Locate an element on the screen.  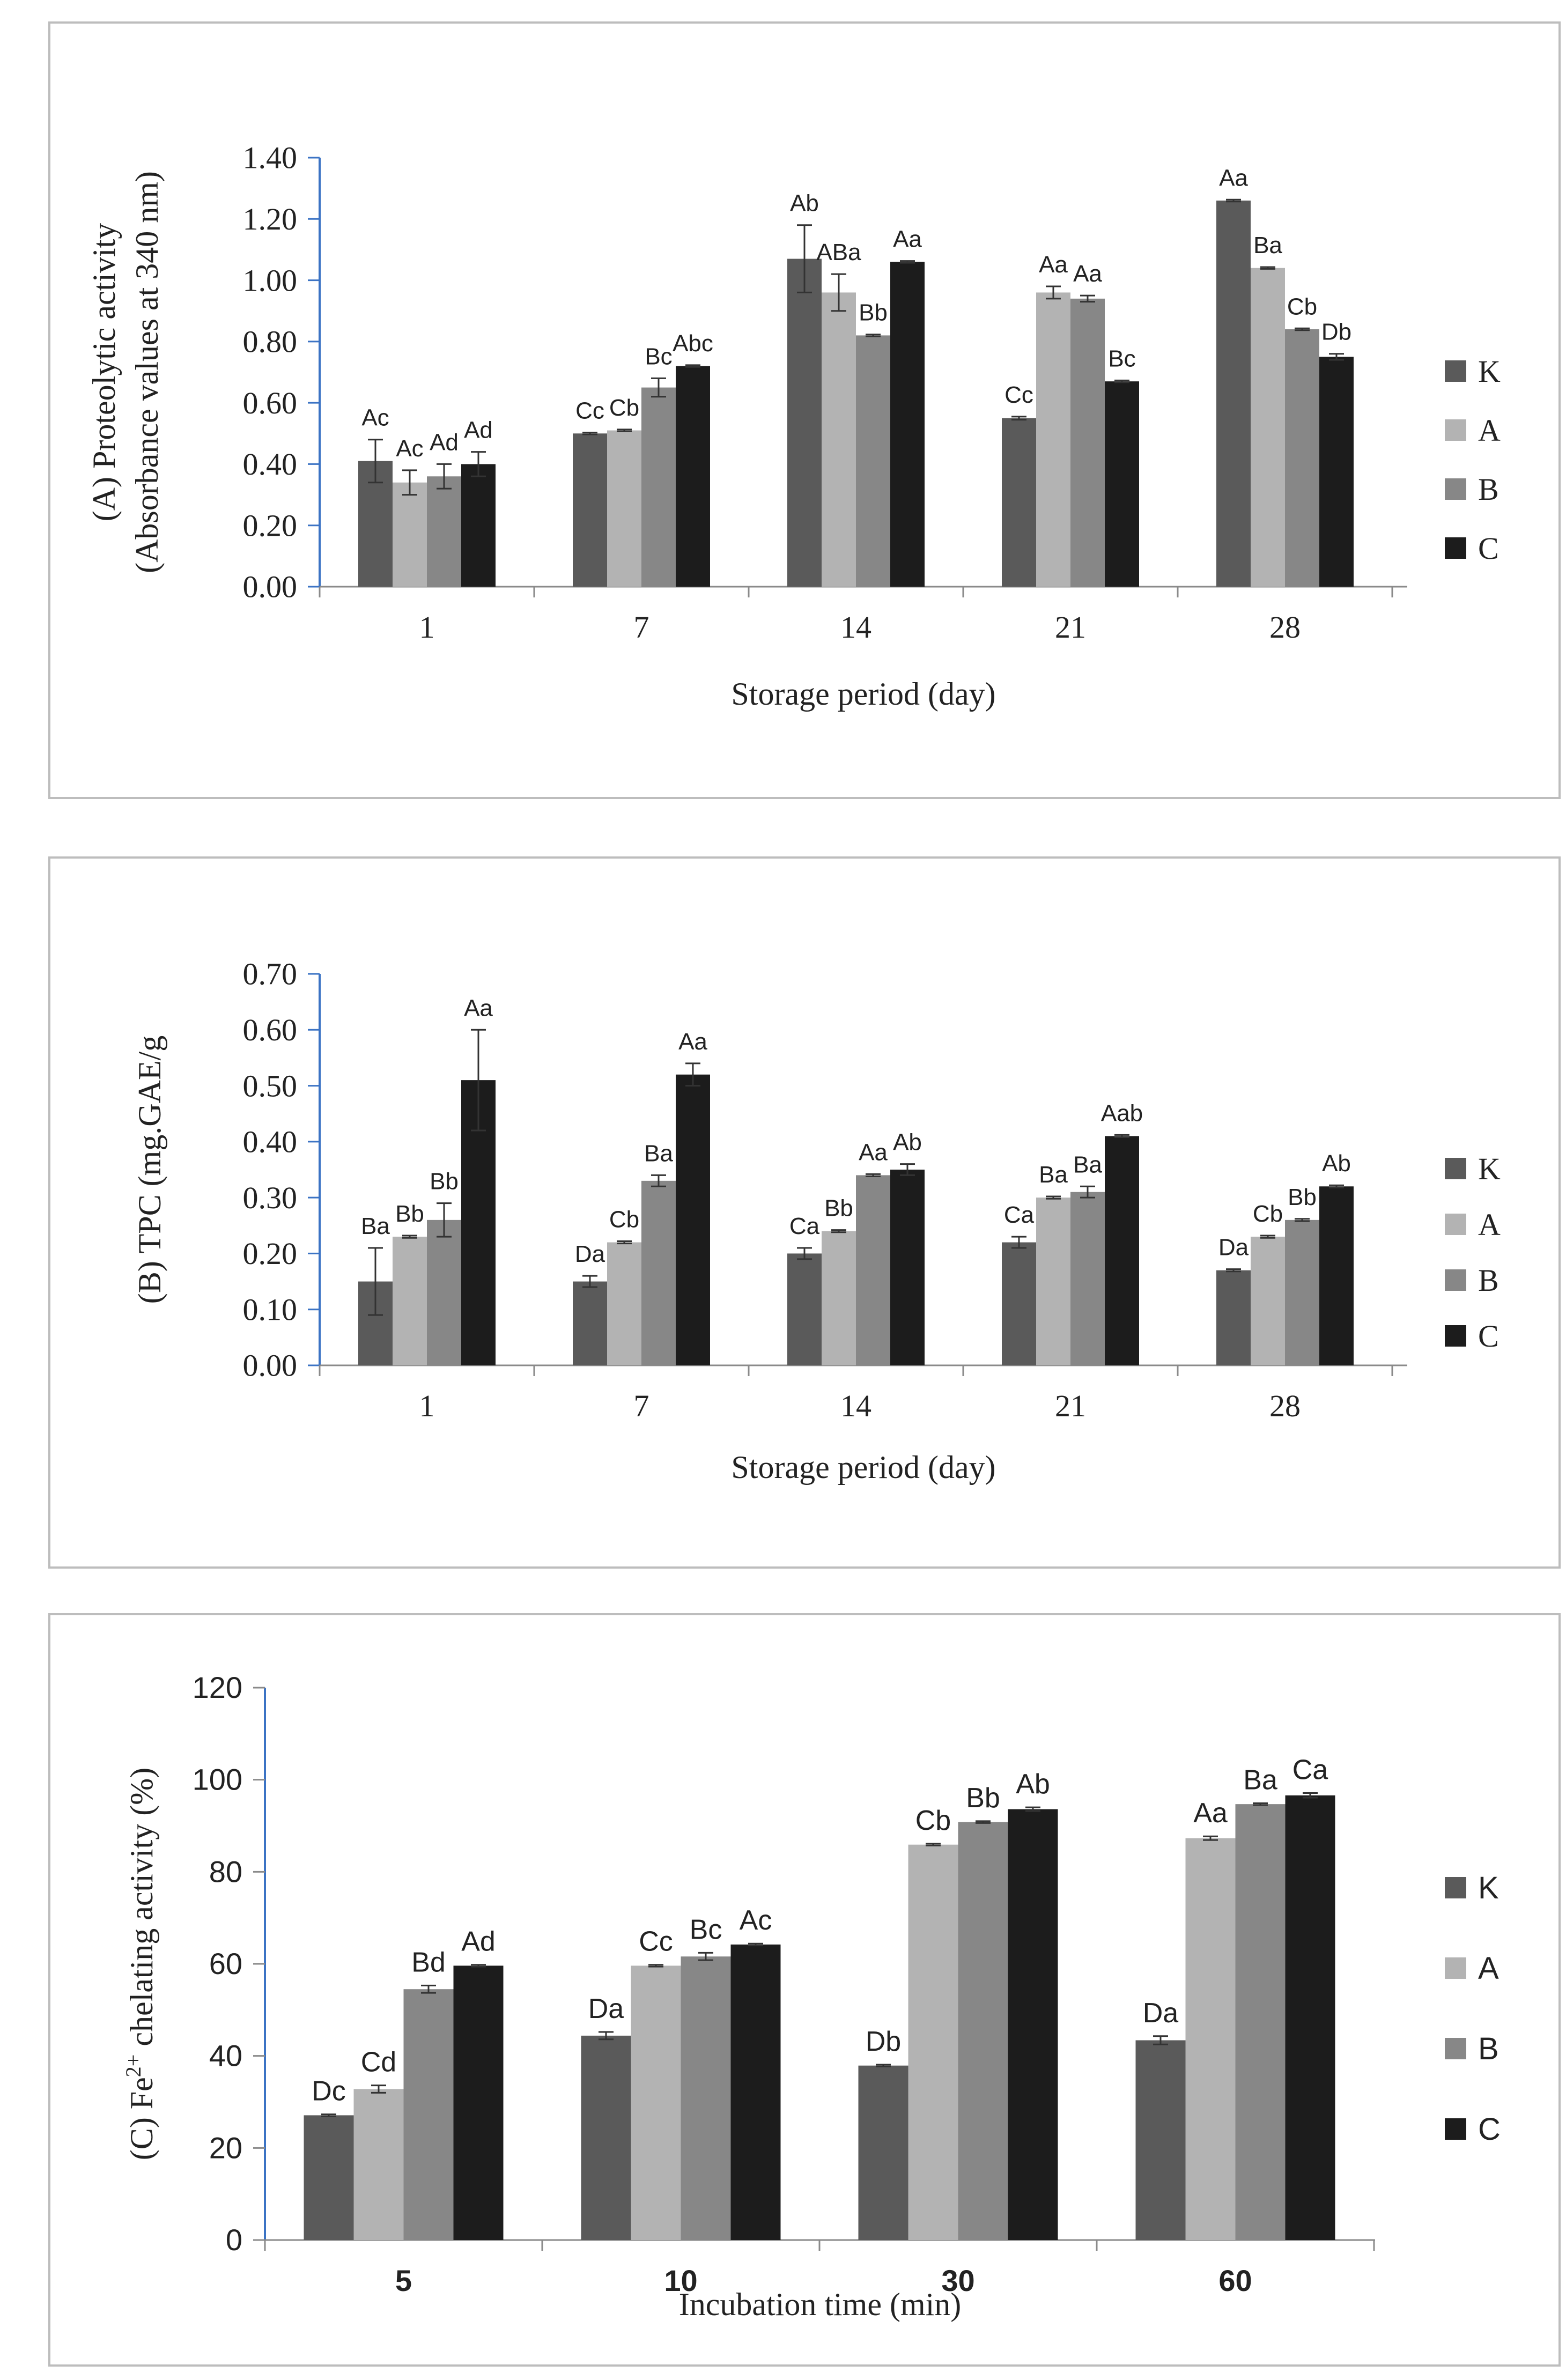
legend-label: A is located at coordinates (1489, 430).